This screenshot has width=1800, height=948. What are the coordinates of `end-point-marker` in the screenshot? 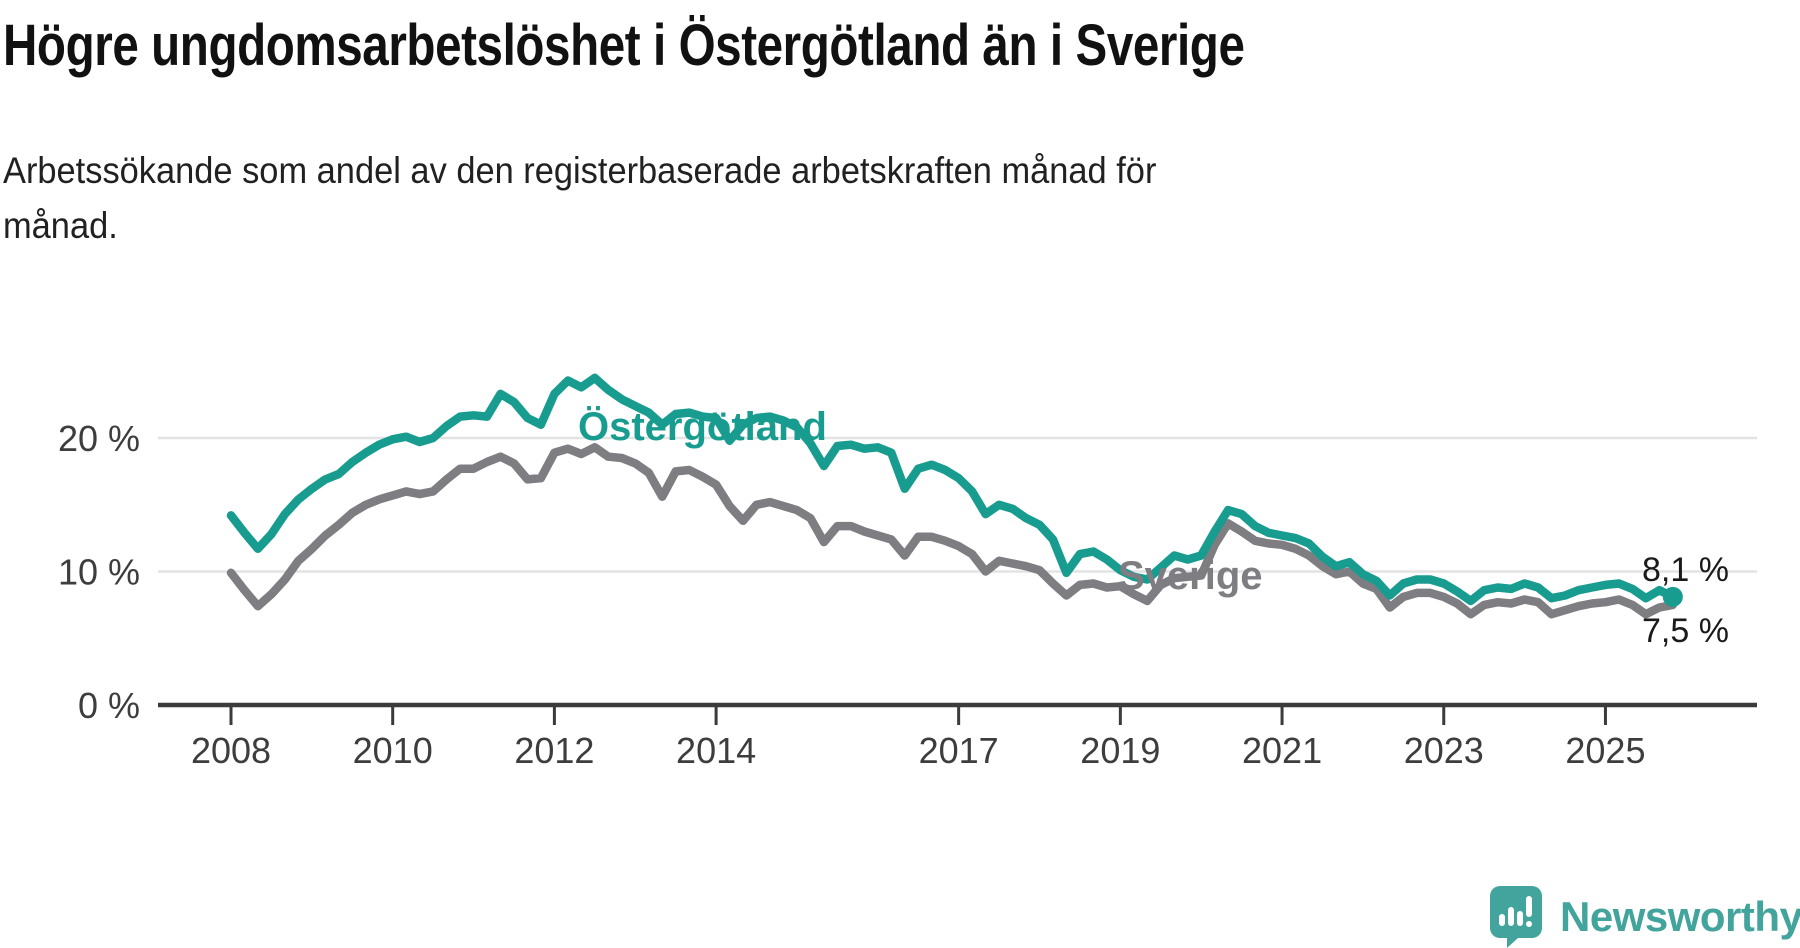 It's located at (1672, 596).